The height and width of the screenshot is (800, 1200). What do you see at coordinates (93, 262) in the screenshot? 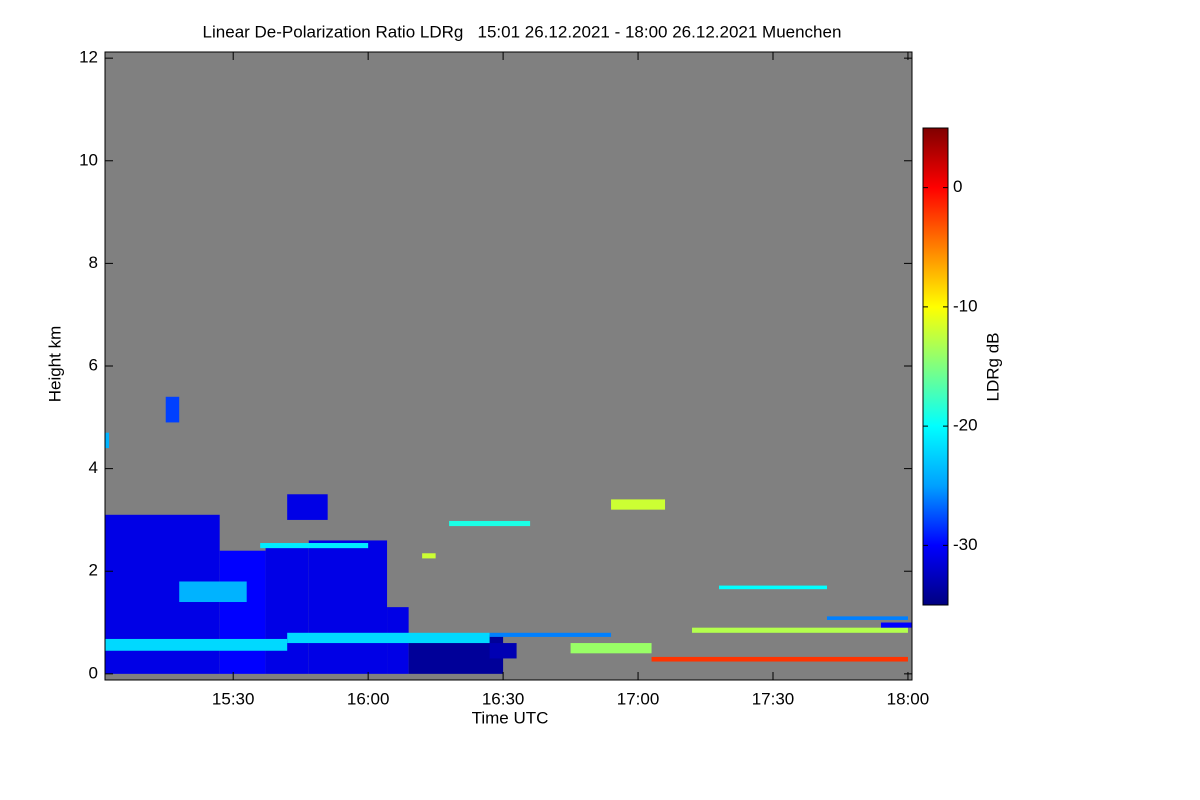
I see `y-tick-label: 8` at bounding box center [93, 262].